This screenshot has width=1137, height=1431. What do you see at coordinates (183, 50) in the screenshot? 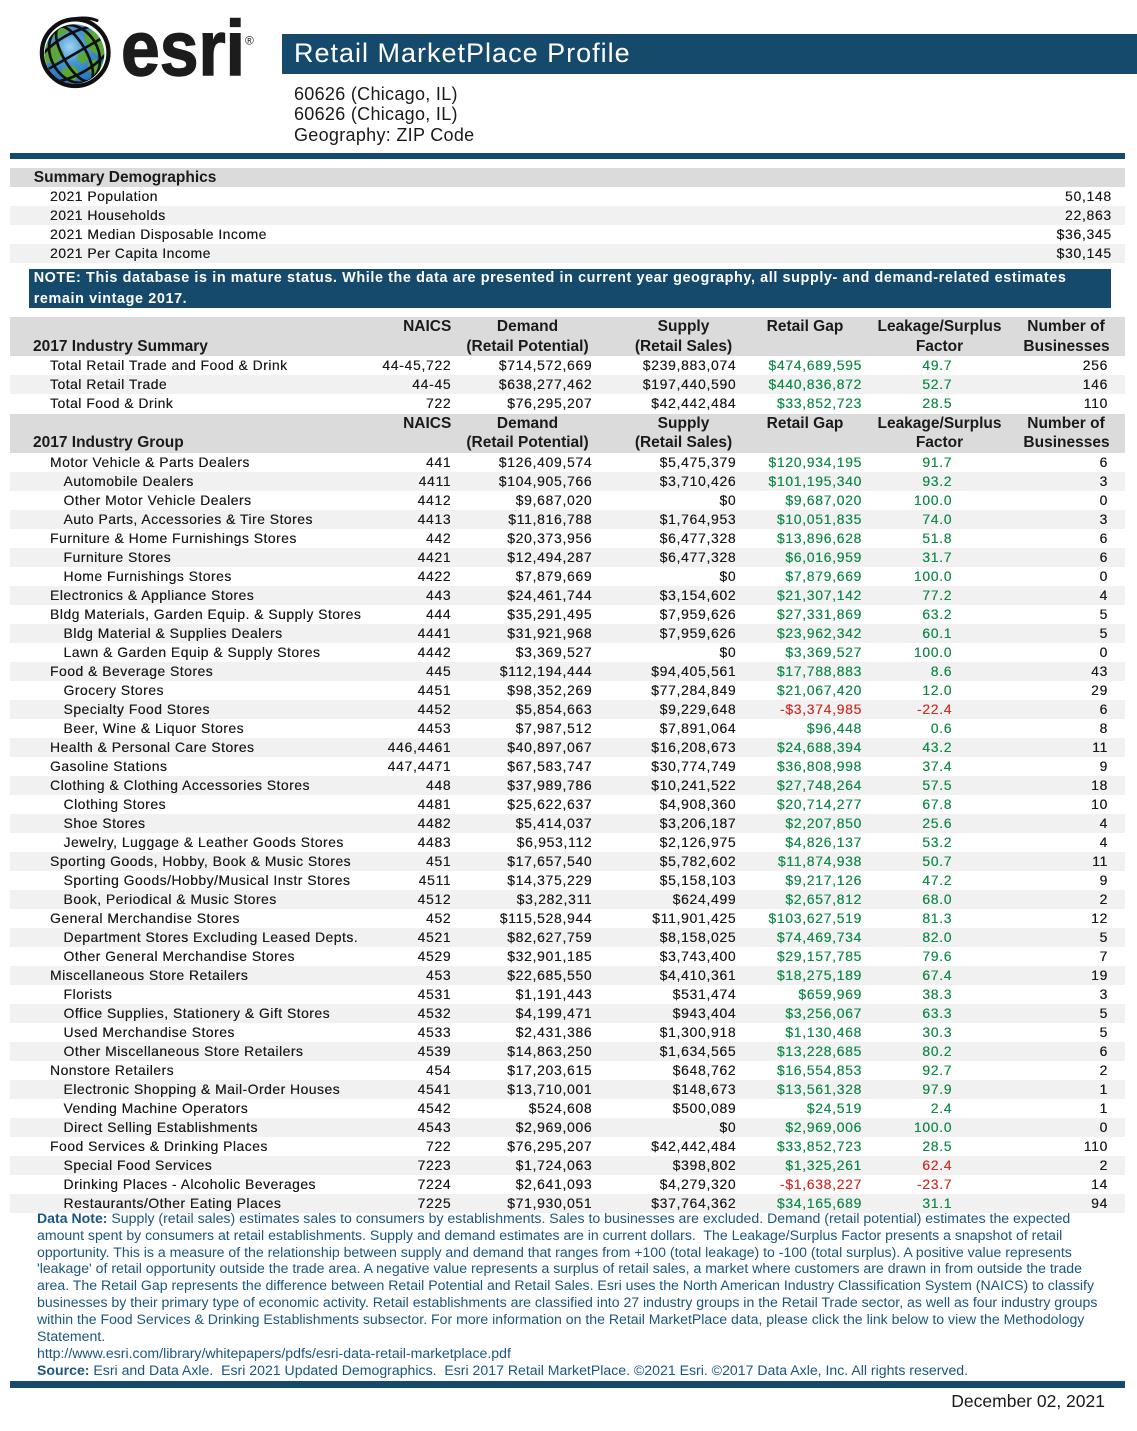
I see `svg-text: esri` at bounding box center [183, 50].